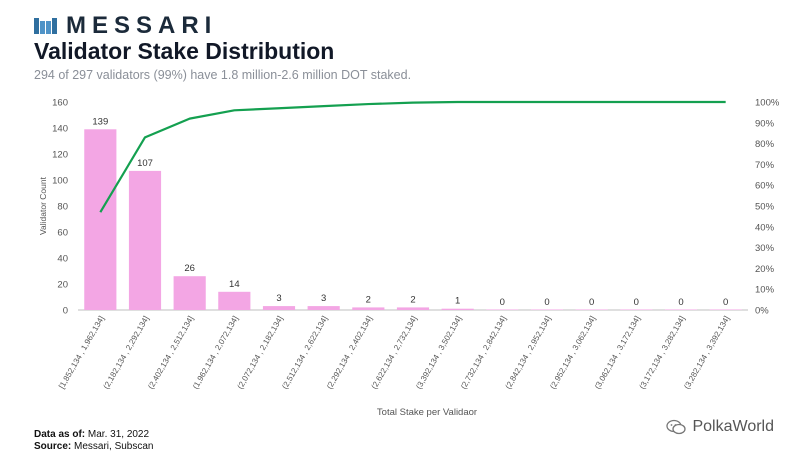  Describe the element at coordinates (62, 207) in the screenshot. I see `y-tick-label: 80` at that location.